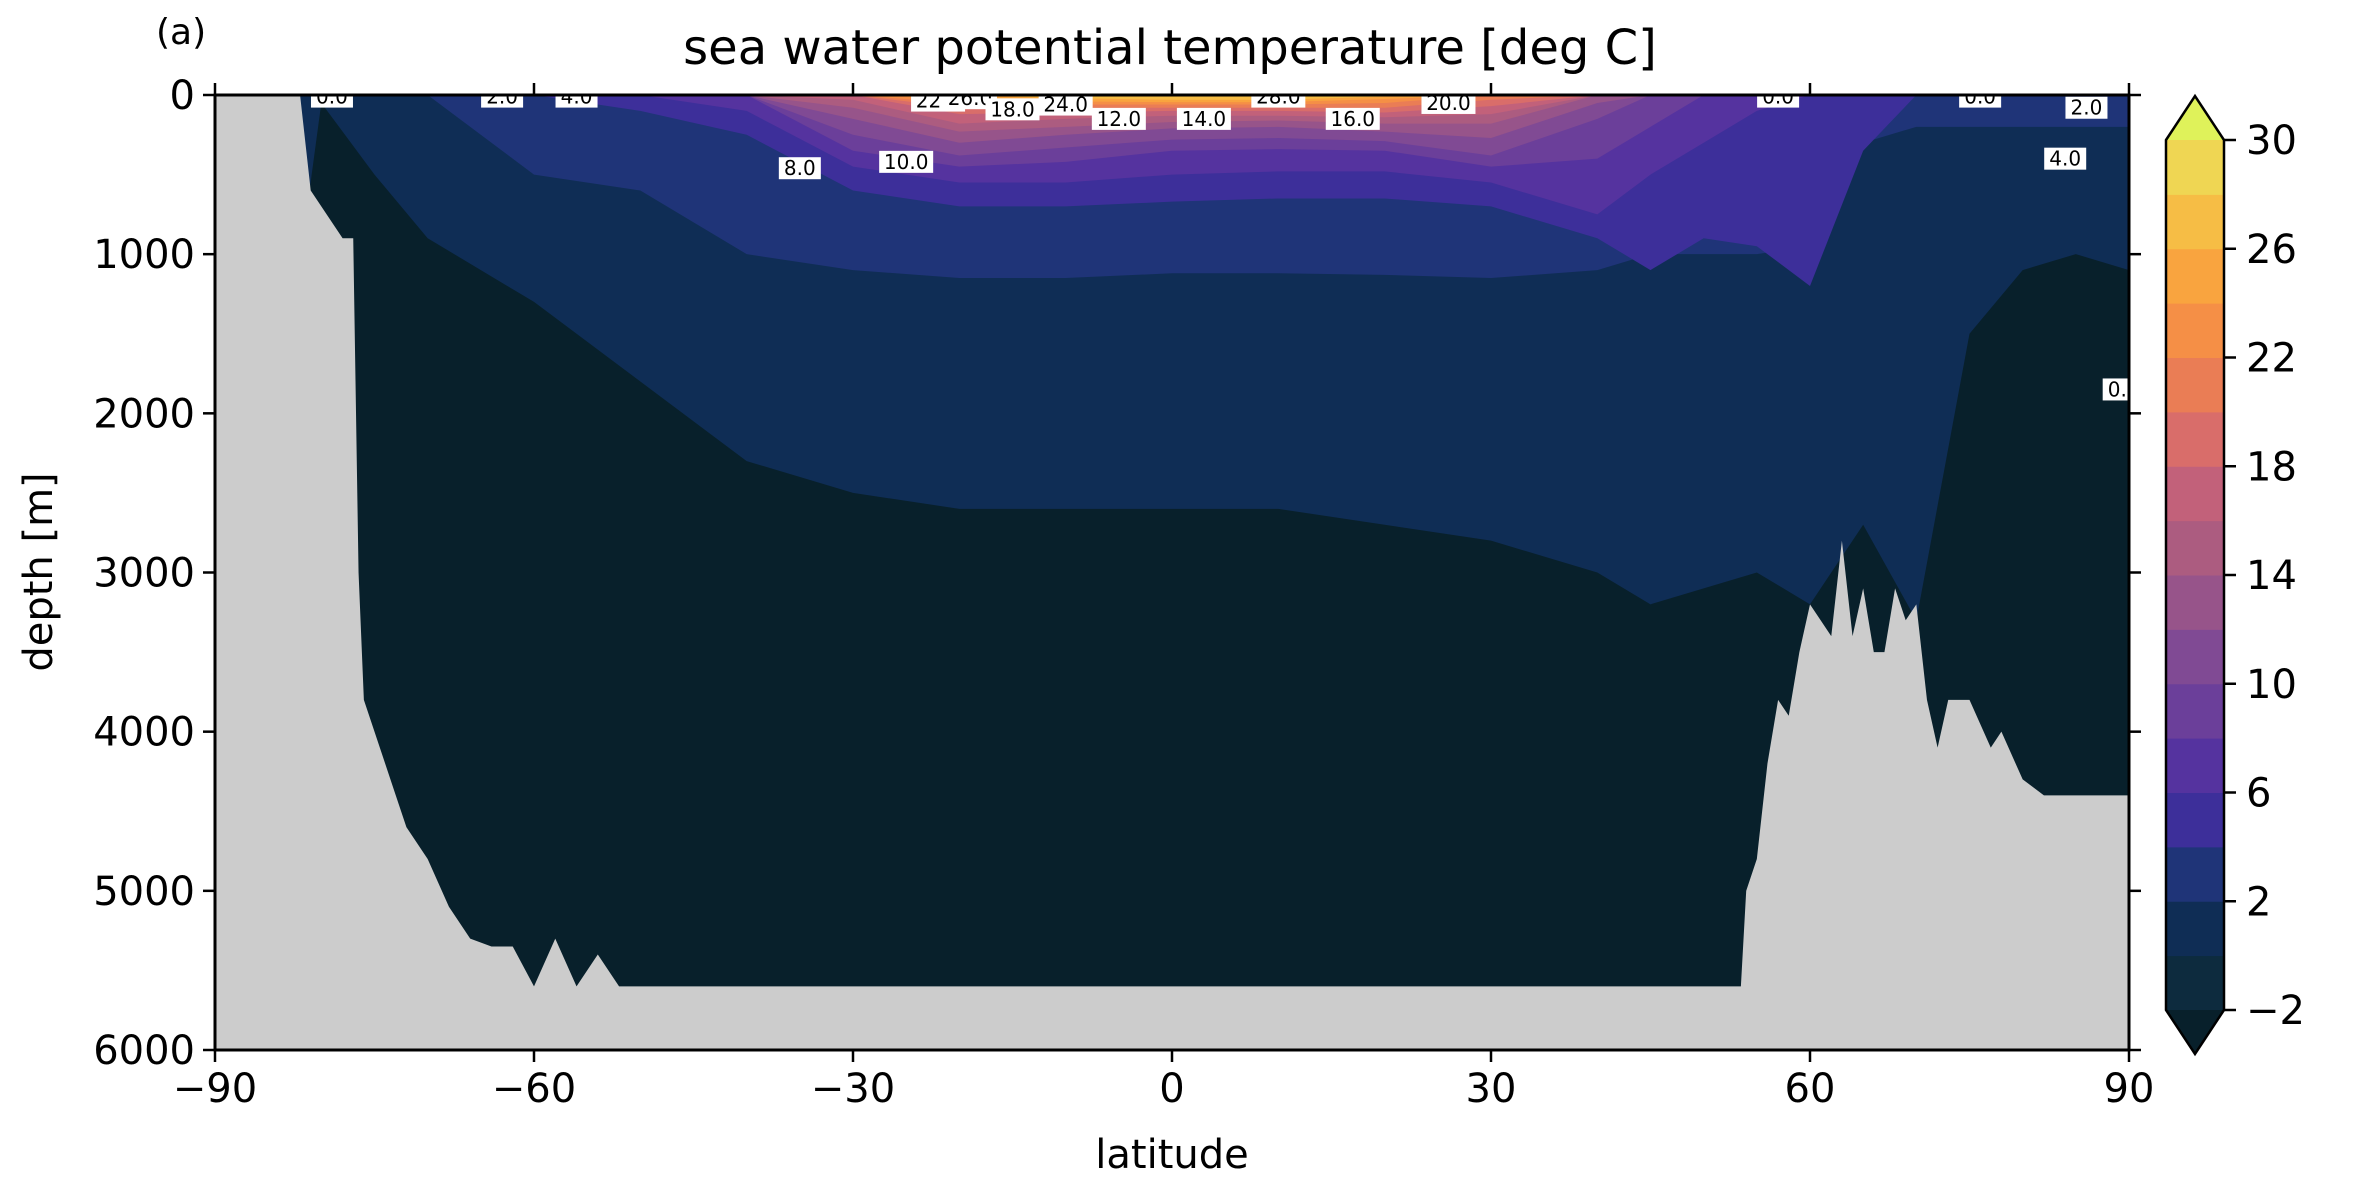  Describe the element at coordinates (1491, 1089) in the screenshot. I see `x-tick-label-4: 30` at that location.